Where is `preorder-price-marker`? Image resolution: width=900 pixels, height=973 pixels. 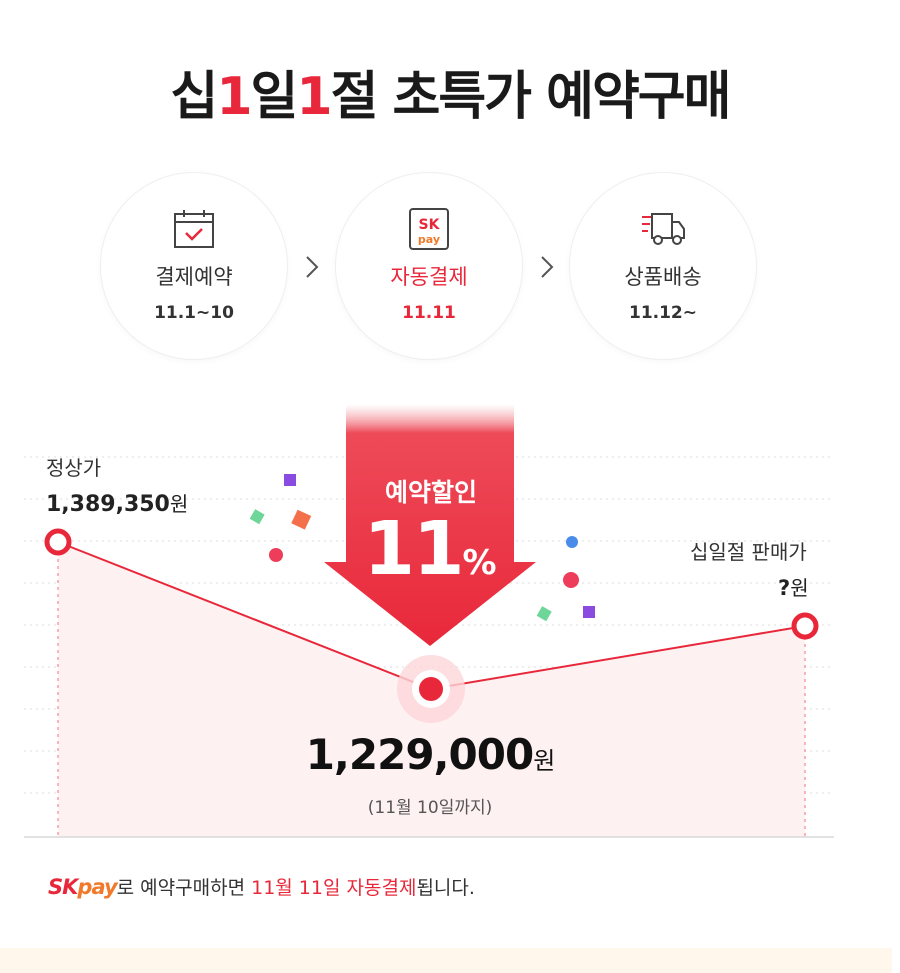
preorder-price-marker is located at coordinates (431, 689).